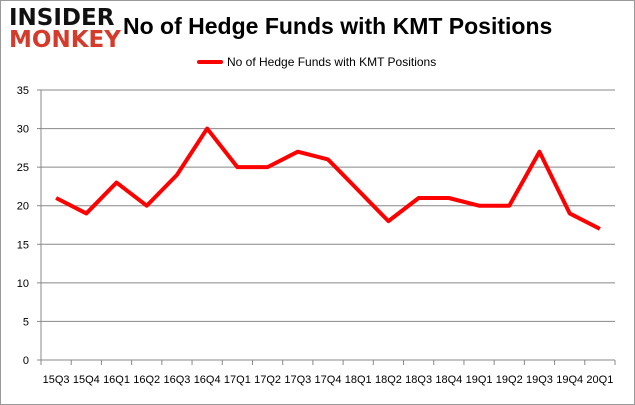 This screenshot has width=635, height=405. I want to click on x-tick-label: 15Q4, so click(86, 380).